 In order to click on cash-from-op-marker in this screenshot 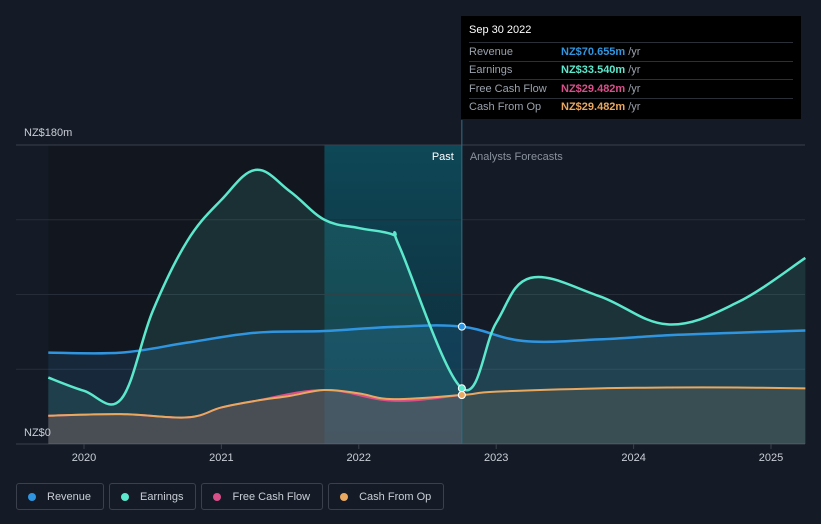, I will do `click(461, 395)`.